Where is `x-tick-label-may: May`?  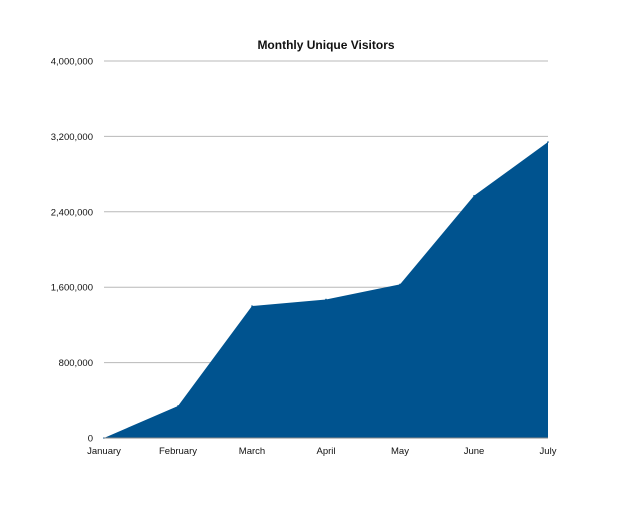
x-tick-label-may: May is located at coordinates (400, 451).